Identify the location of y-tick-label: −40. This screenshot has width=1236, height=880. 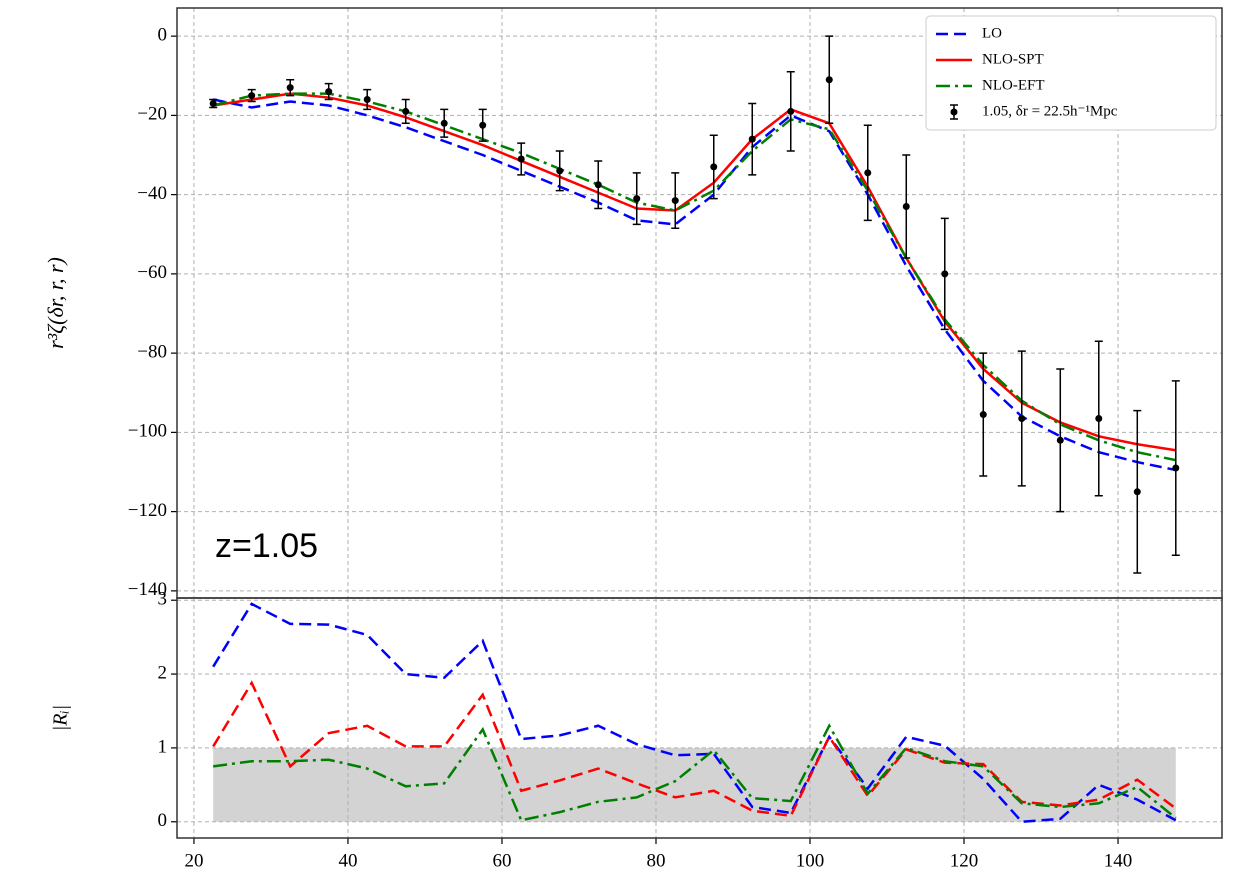
(152, 193).